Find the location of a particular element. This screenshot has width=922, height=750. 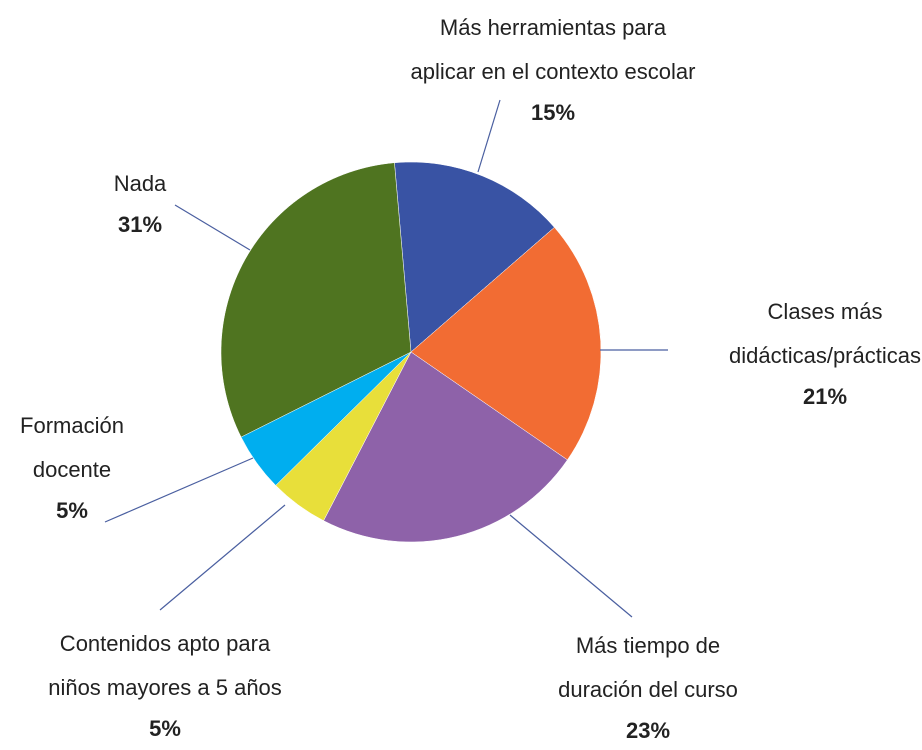

value-label: 31% is located at coordinates (140, 224).